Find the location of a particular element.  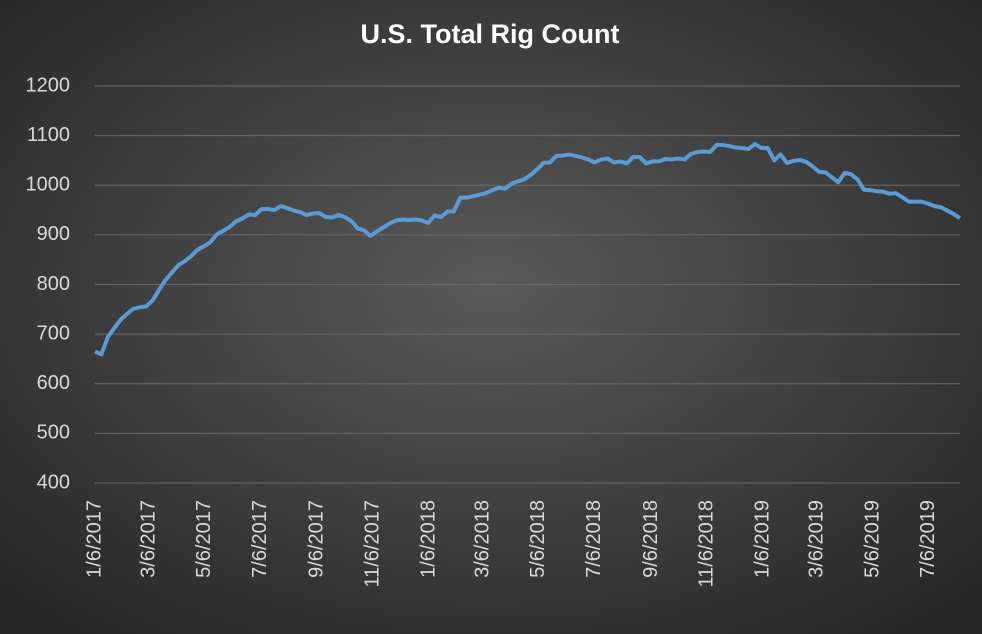

x-tick-label: 1/6/2019 is located at coordinates (762, 539).